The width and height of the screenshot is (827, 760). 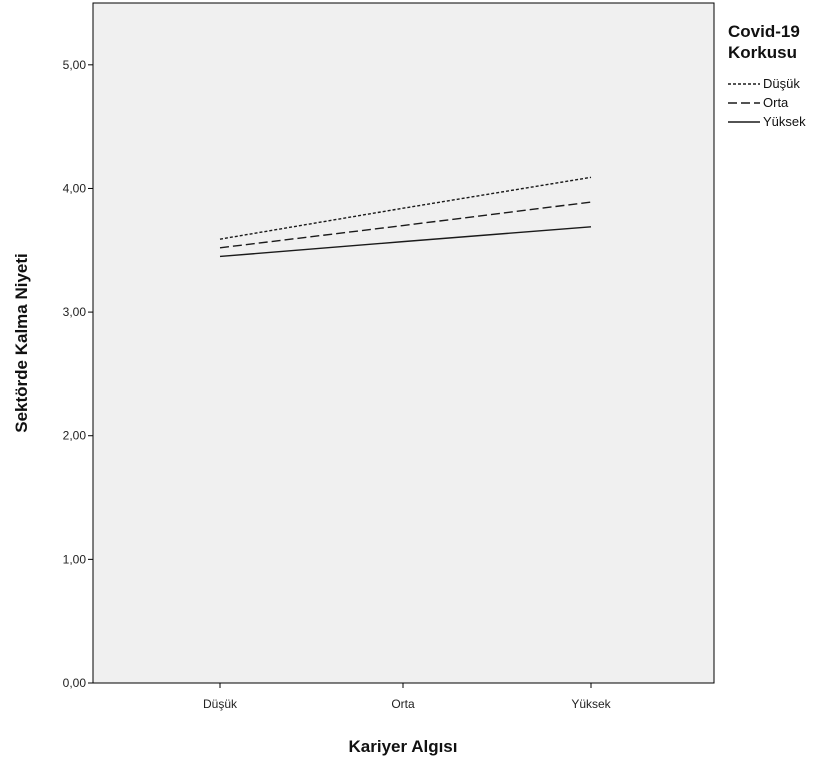 I want to click on x-tick-label: Düşük, so click(x=220, y=704).